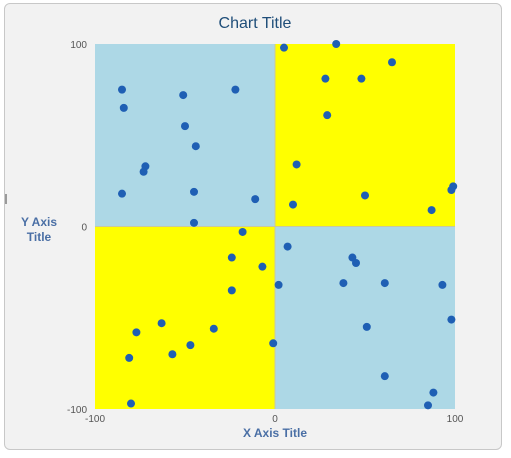 This screenshot has width=511, height=458. Describe the element at coordinates (6, 199) in the screenshot. I see `frame-handle` at that location.